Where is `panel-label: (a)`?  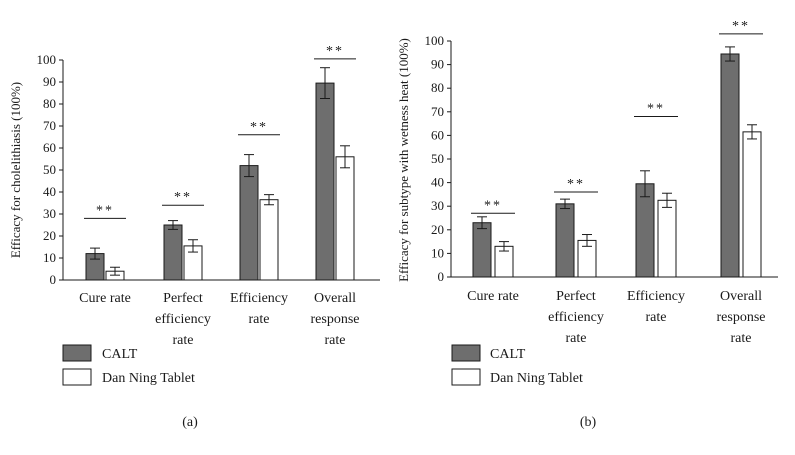 panel-label: (a) is located at coordinates (190, 422).